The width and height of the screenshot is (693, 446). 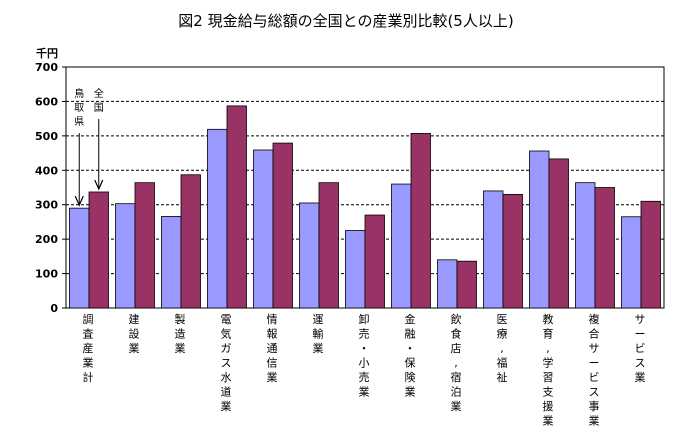 I want to click on x-category-label: 建設業, so click(x=134, y=333).